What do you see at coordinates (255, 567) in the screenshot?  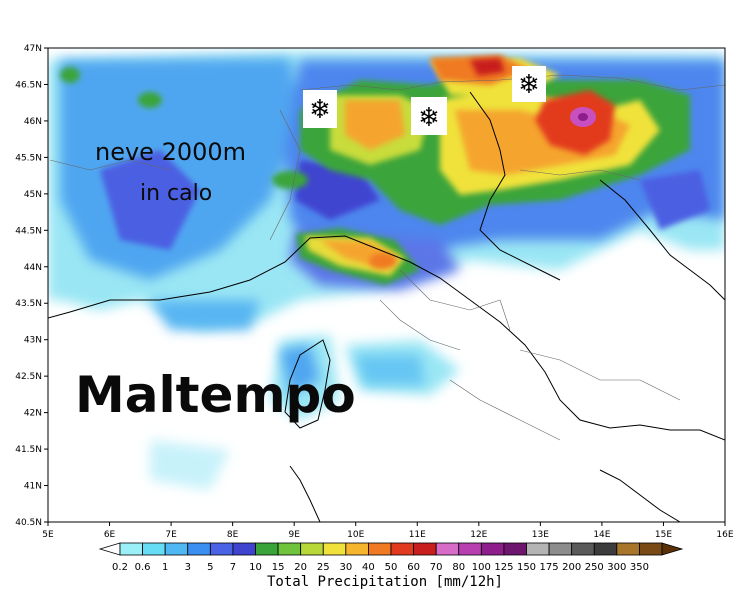 I see `legend-label: 10` at bounding box center [255, 567].